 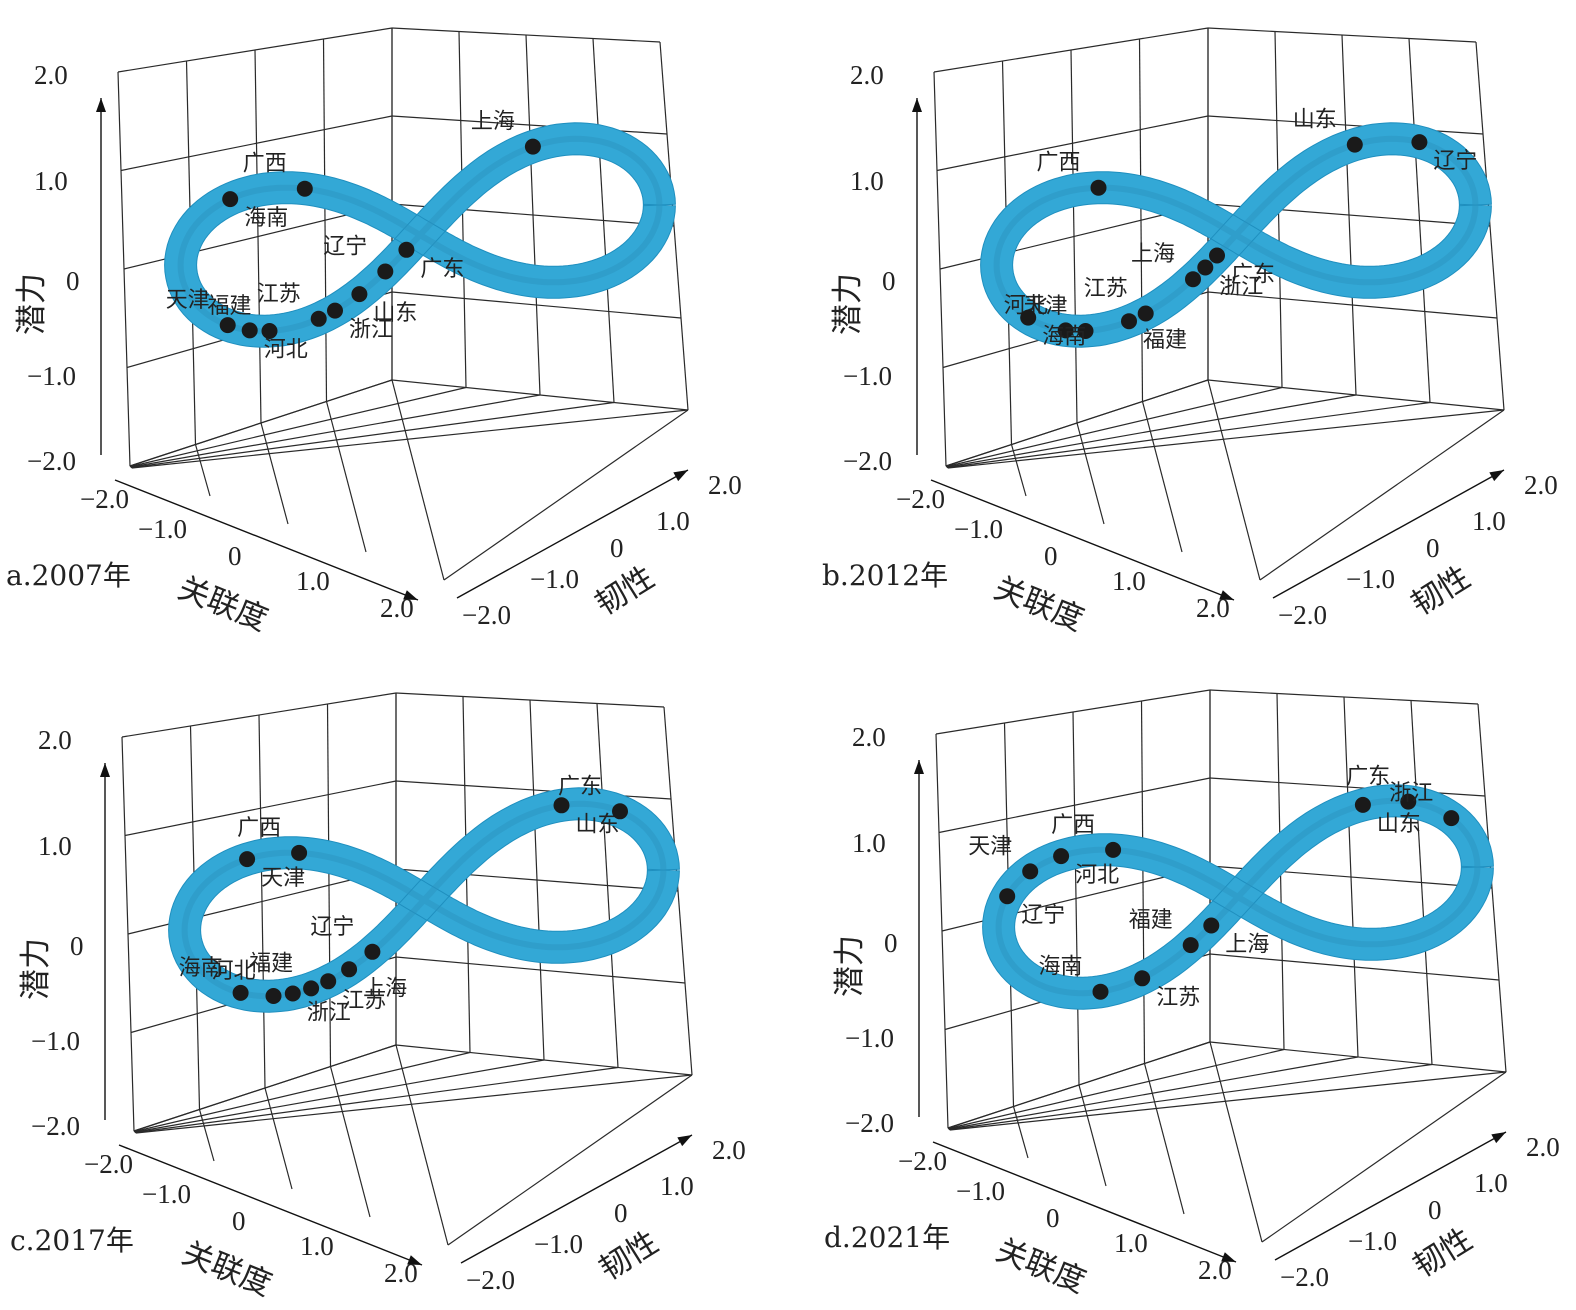 I want to click on z-tick-label: 0, so click(x=73, y=281).